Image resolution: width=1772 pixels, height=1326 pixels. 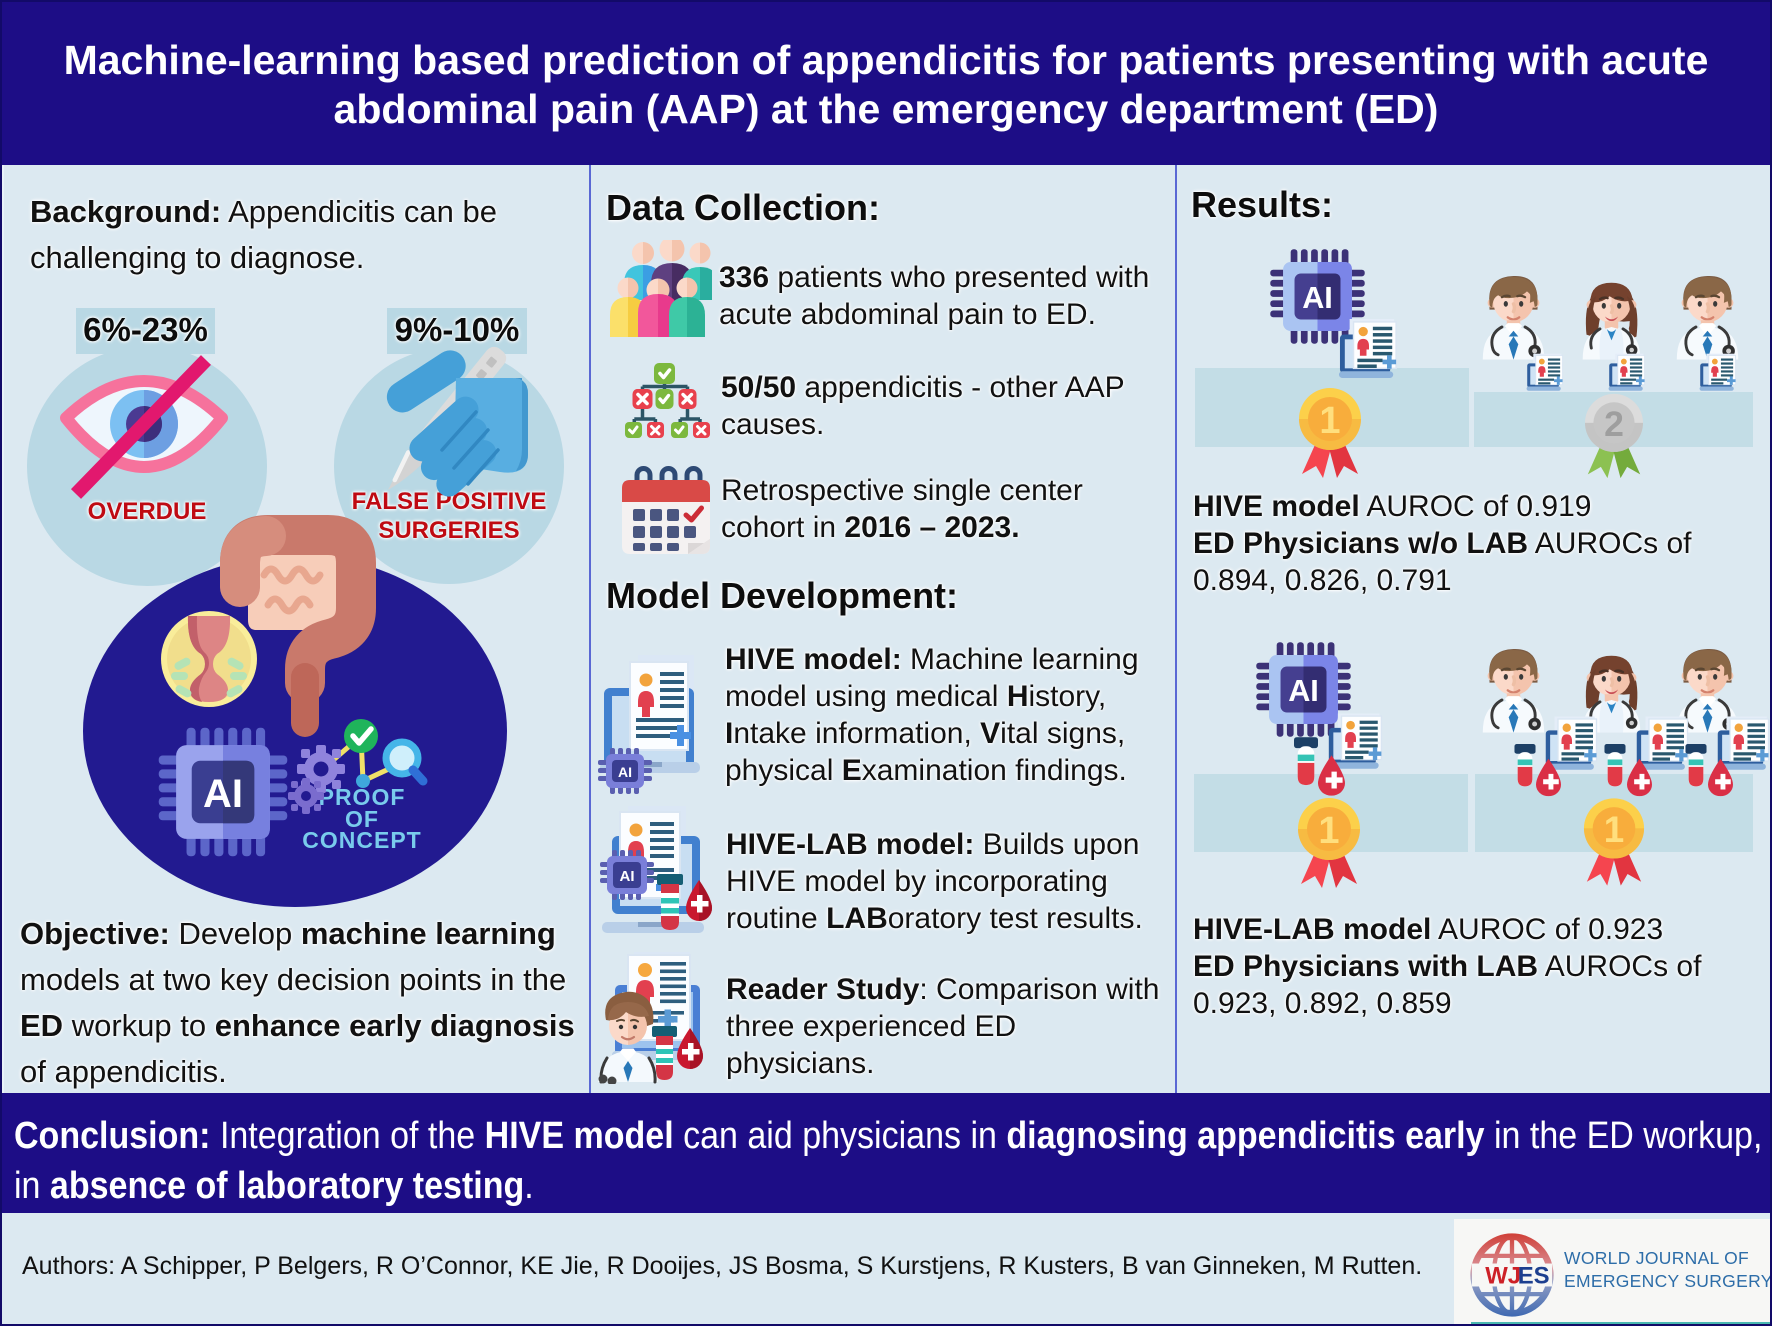 What do you see at coordinates (1534, 1276) in the screenshot?
I see `svg-text: ES` at bounding box center [1534, 1276].